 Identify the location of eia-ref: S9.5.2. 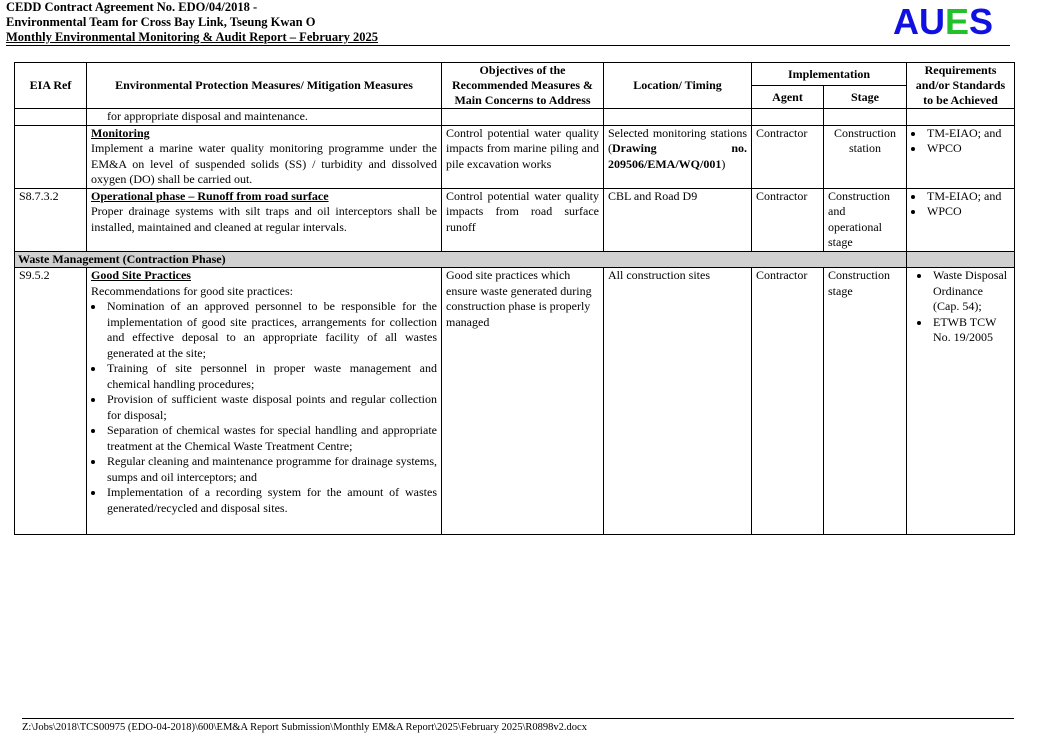
(50, 401).